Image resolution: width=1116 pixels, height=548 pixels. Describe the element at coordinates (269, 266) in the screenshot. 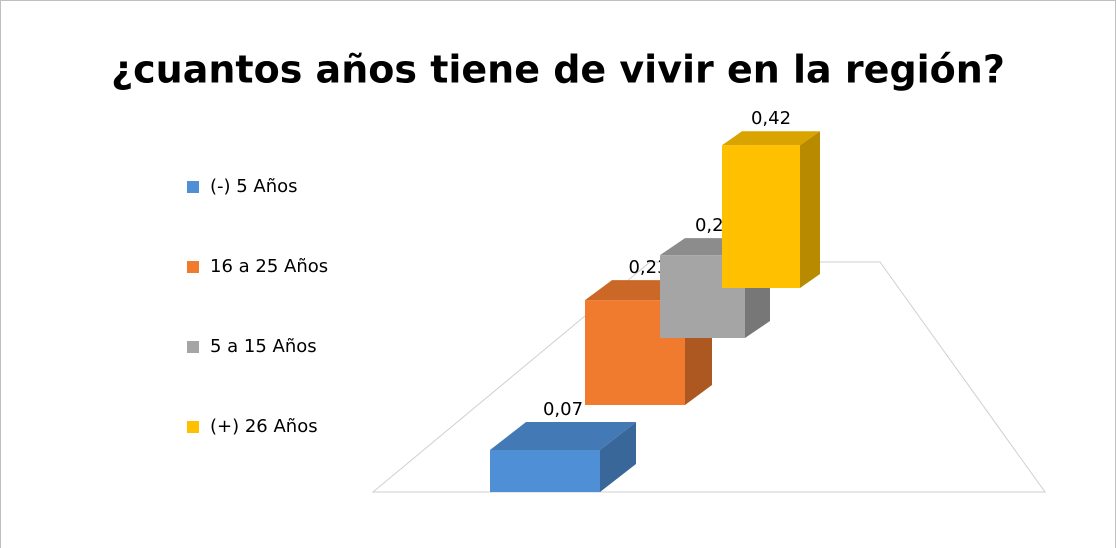

I see `legend-label: 16 a 25 Años` at that location.